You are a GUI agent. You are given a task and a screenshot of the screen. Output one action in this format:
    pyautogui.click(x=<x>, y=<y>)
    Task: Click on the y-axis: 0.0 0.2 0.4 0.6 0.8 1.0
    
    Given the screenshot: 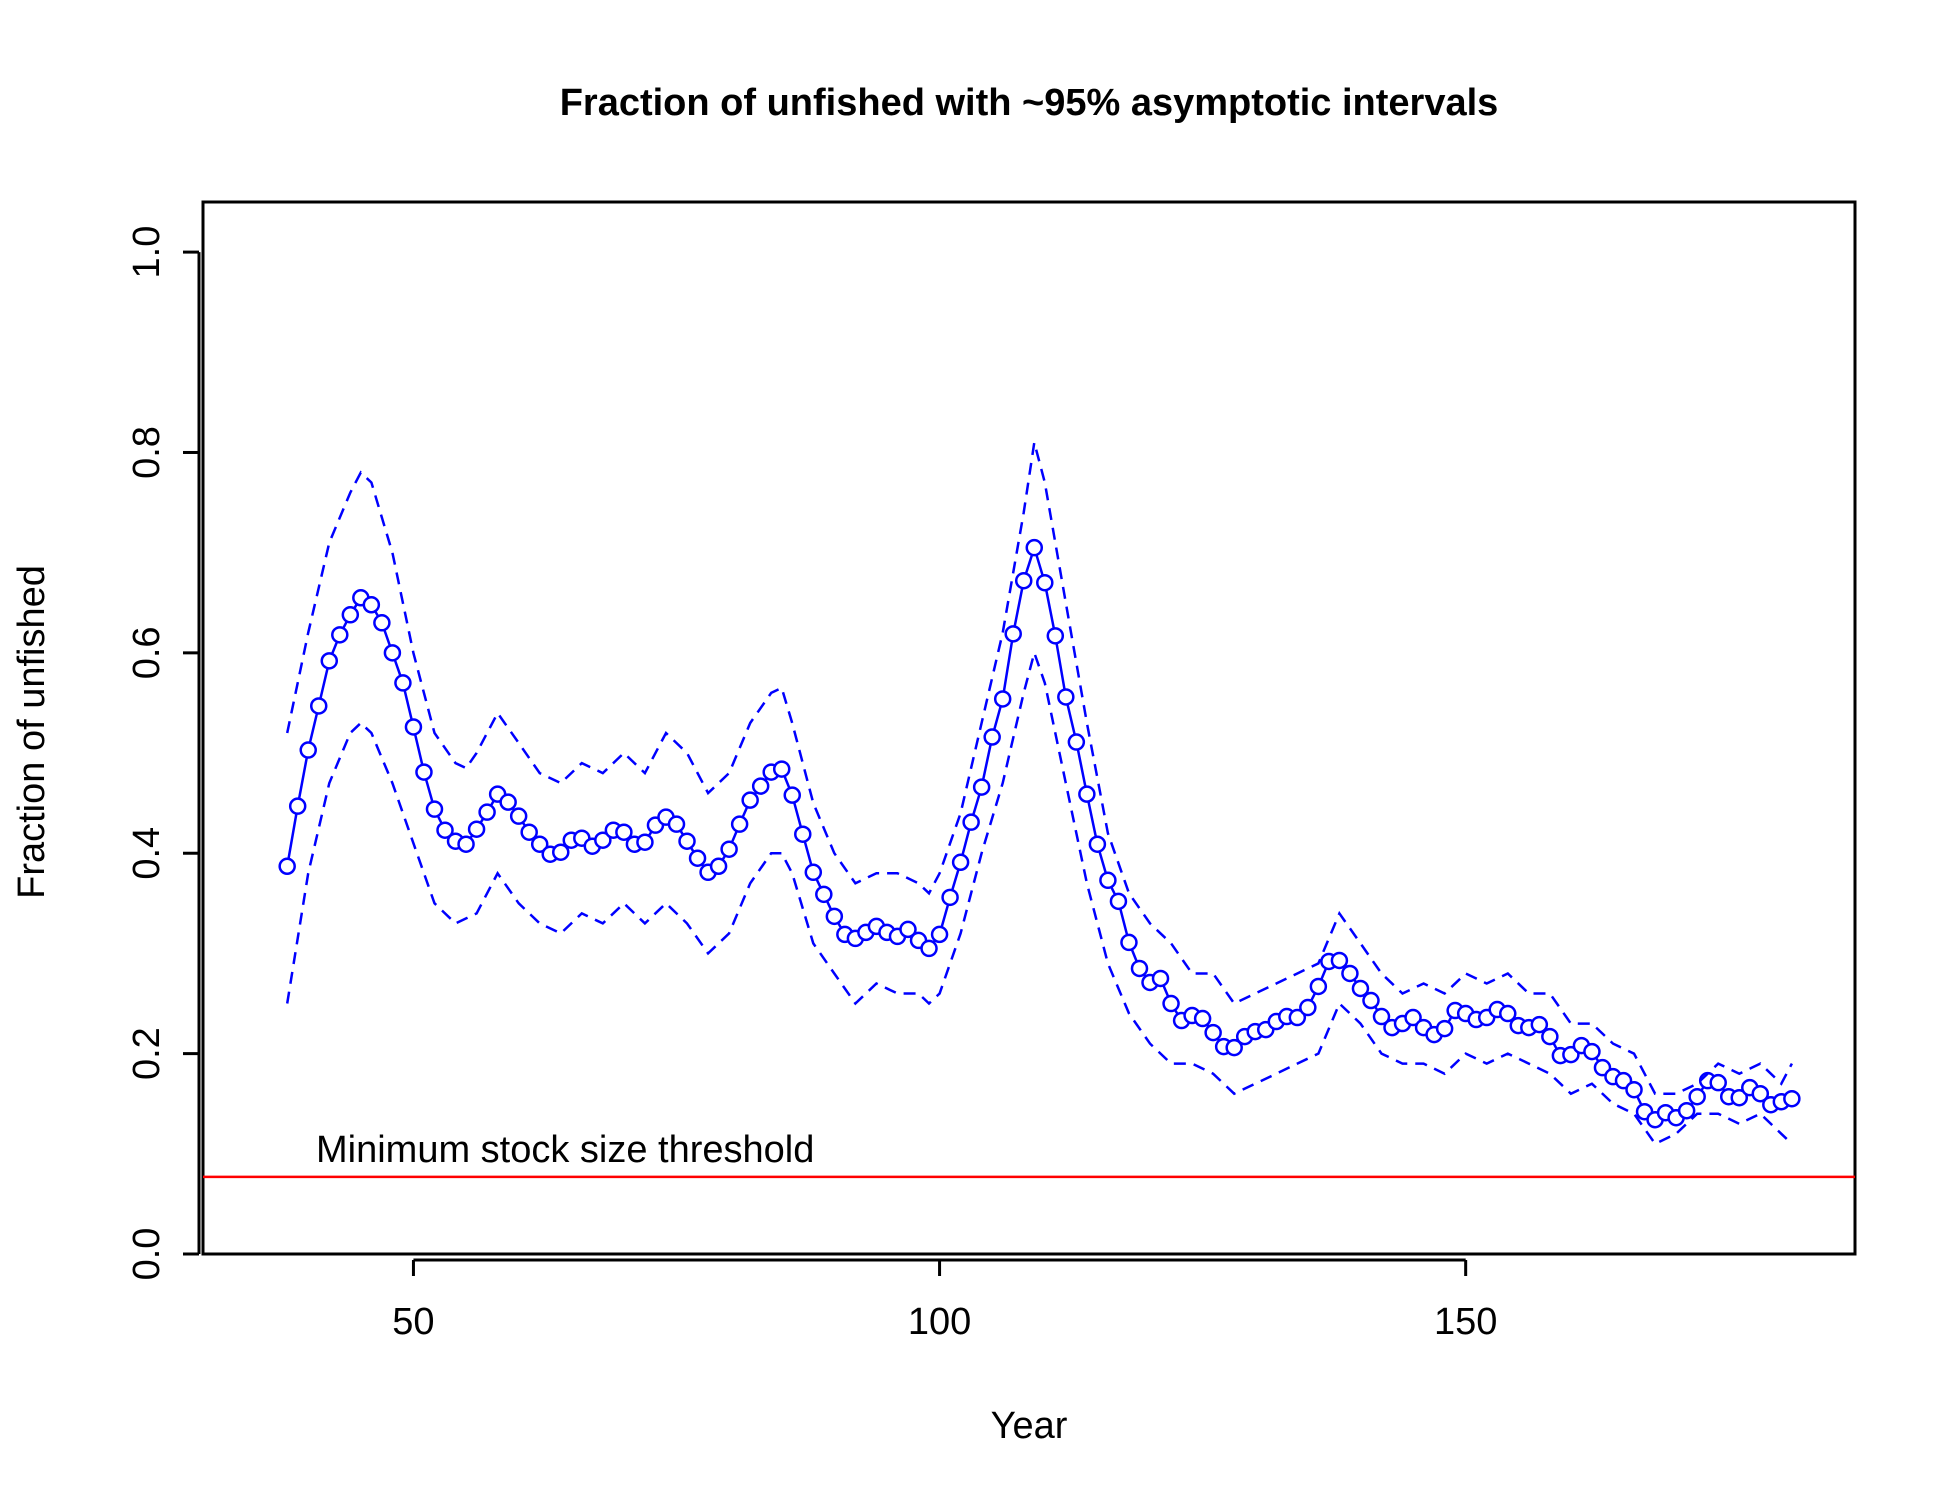 What is the action you would take?
    pyautogui.click(x=163, y=753)
    